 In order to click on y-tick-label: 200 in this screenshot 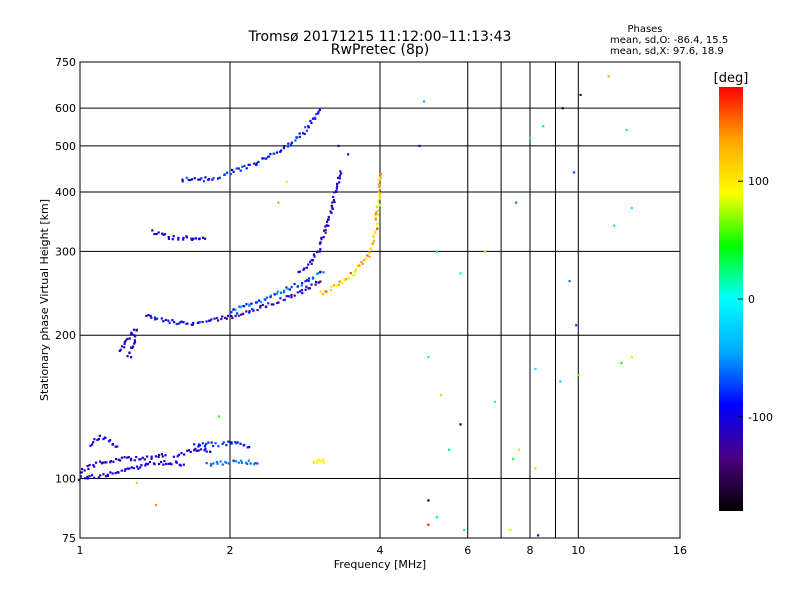, I will do `click(65, 335)`.